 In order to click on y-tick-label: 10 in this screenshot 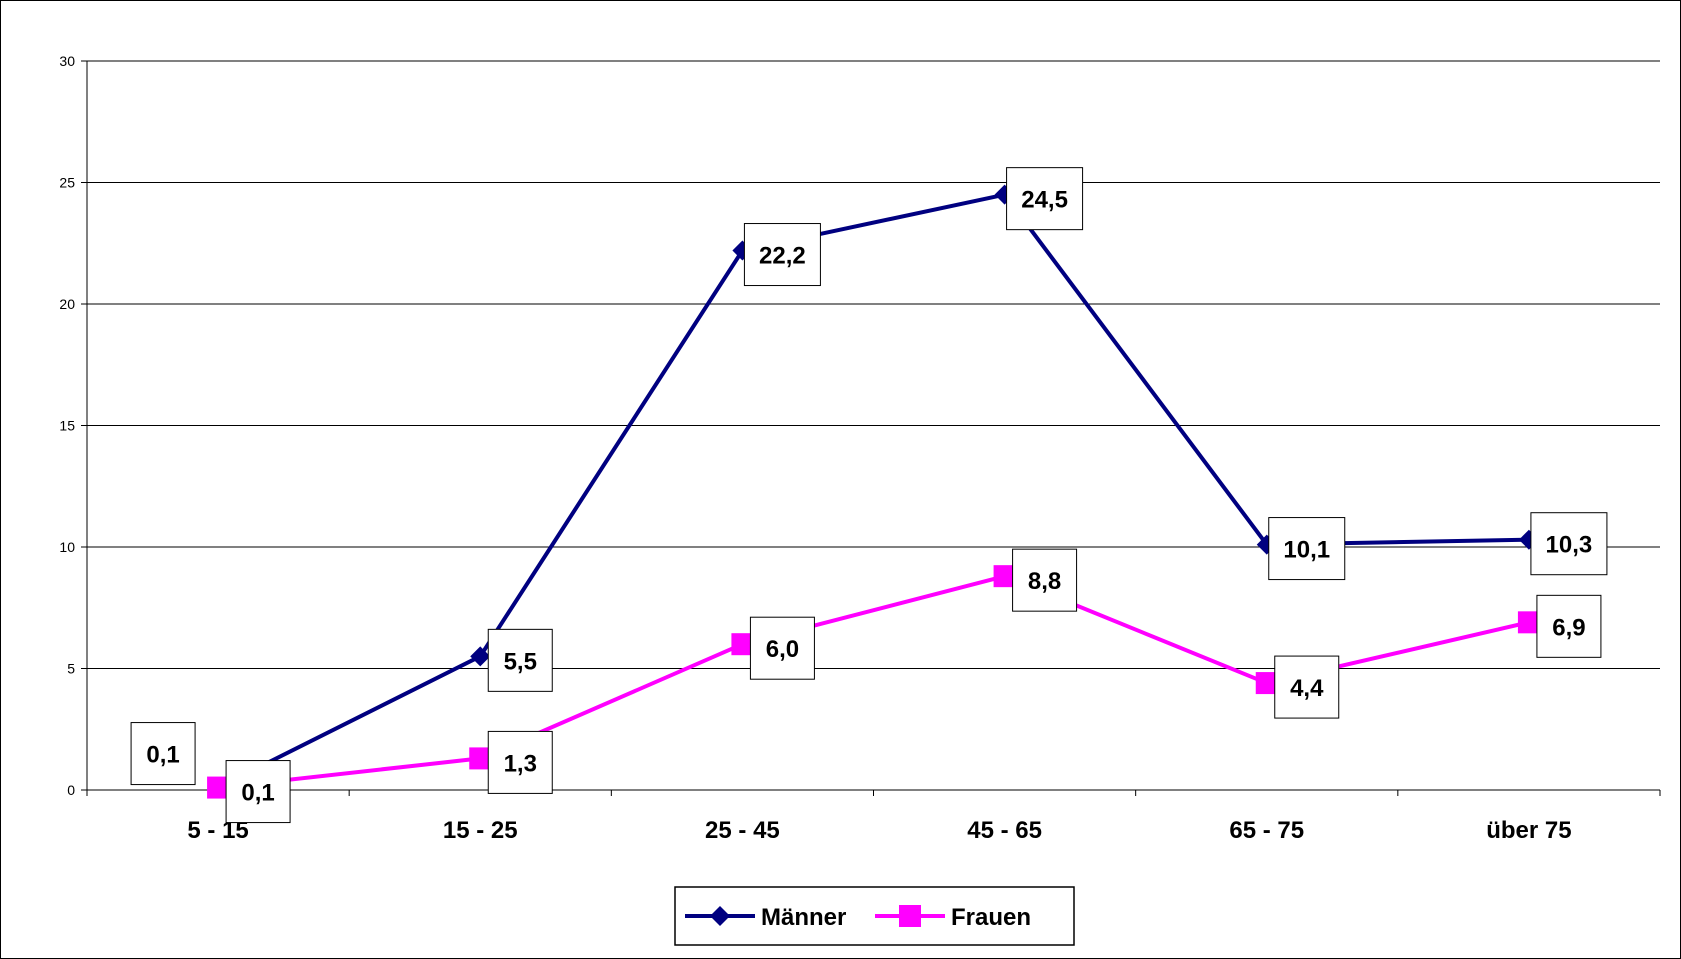, I will do `click(67, 547)`.